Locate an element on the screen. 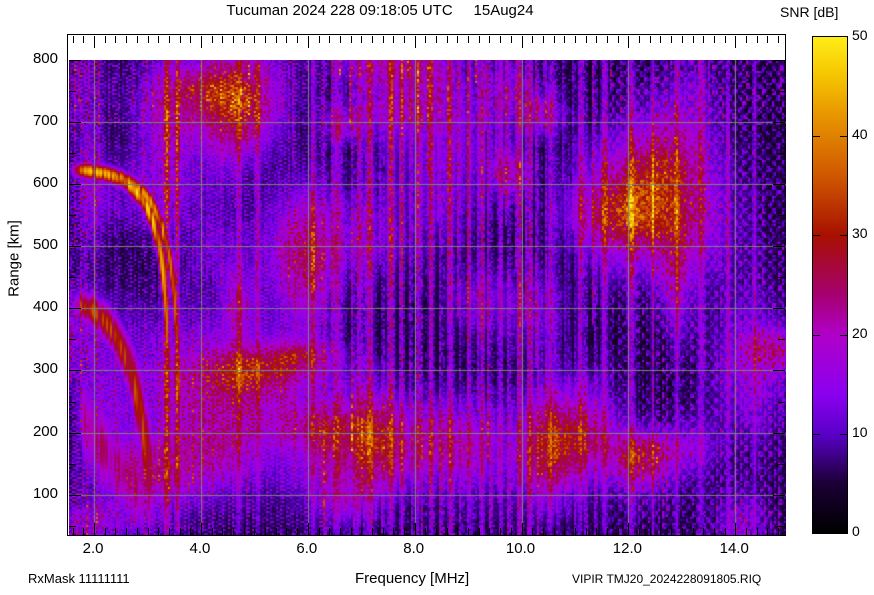 Image resolution: width=874 pixels, height=595 pixels. colorbar-tick-label: 40 is located at coordinates (860, 134).